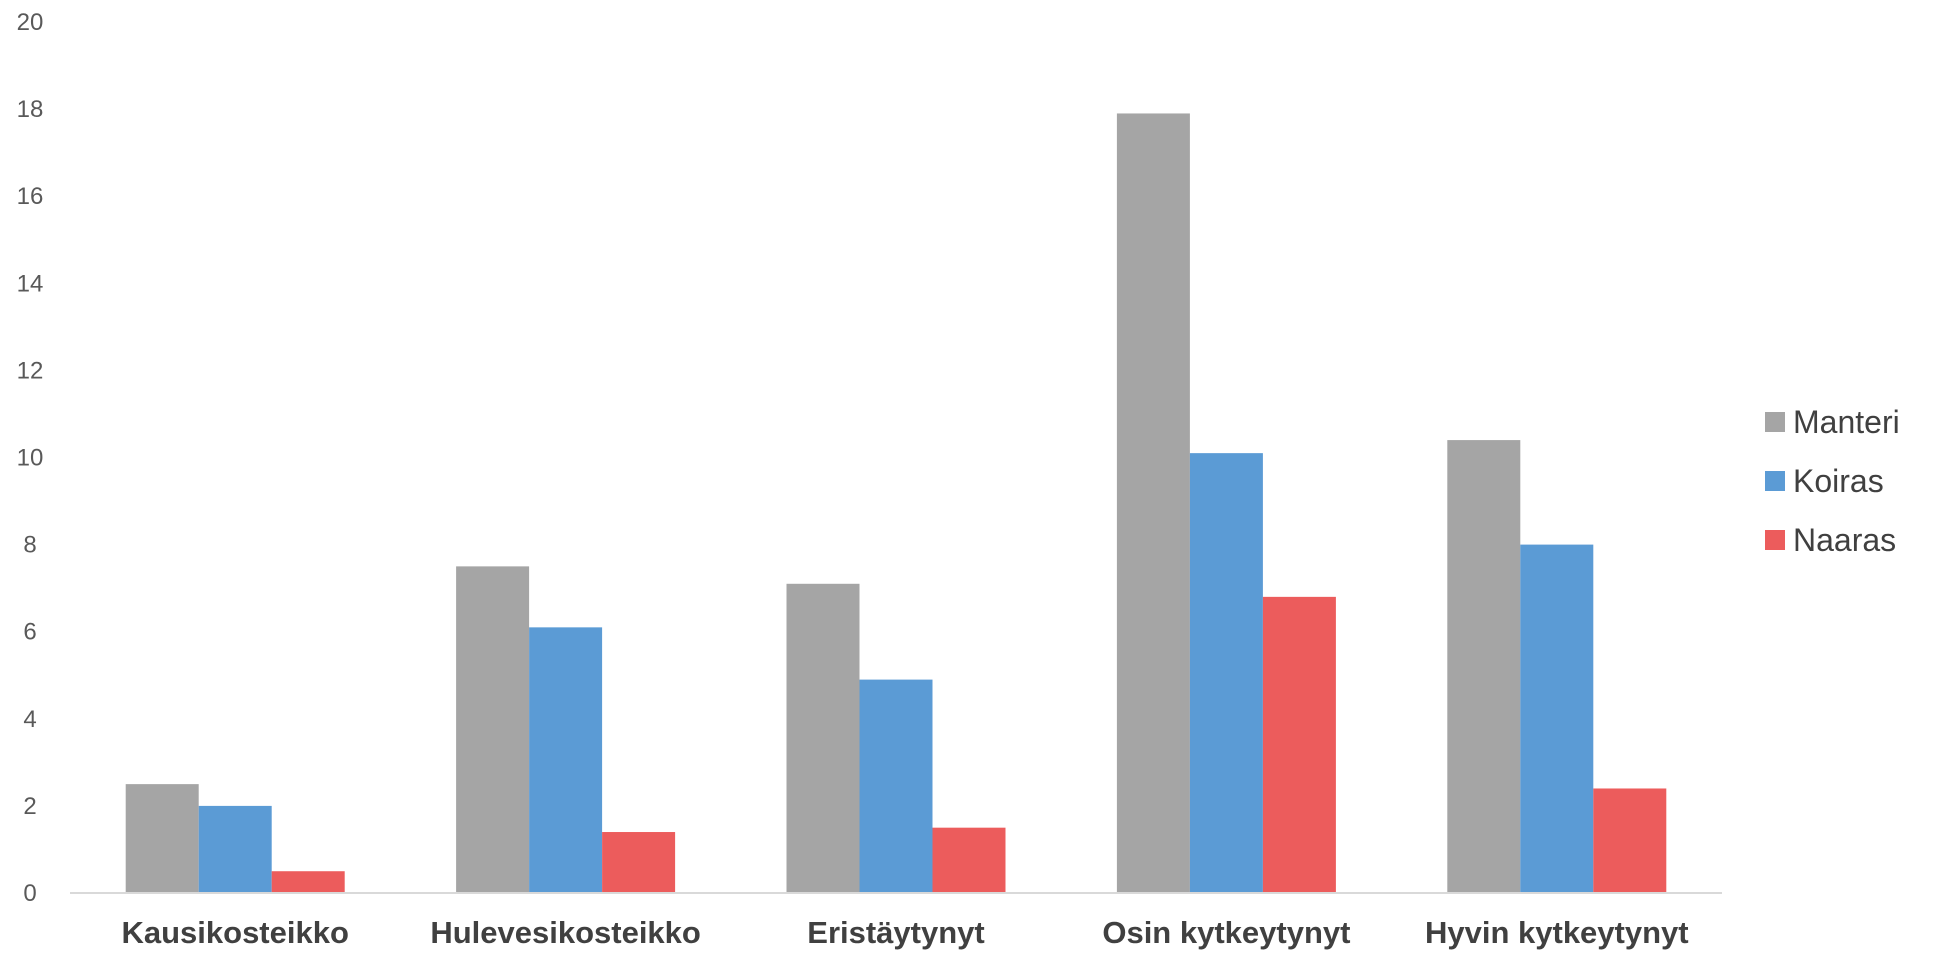  What do you see at coordinates (30, 109) in the screenshot?
I see `y-tick-label: 18` at bounding box center [30, 109].